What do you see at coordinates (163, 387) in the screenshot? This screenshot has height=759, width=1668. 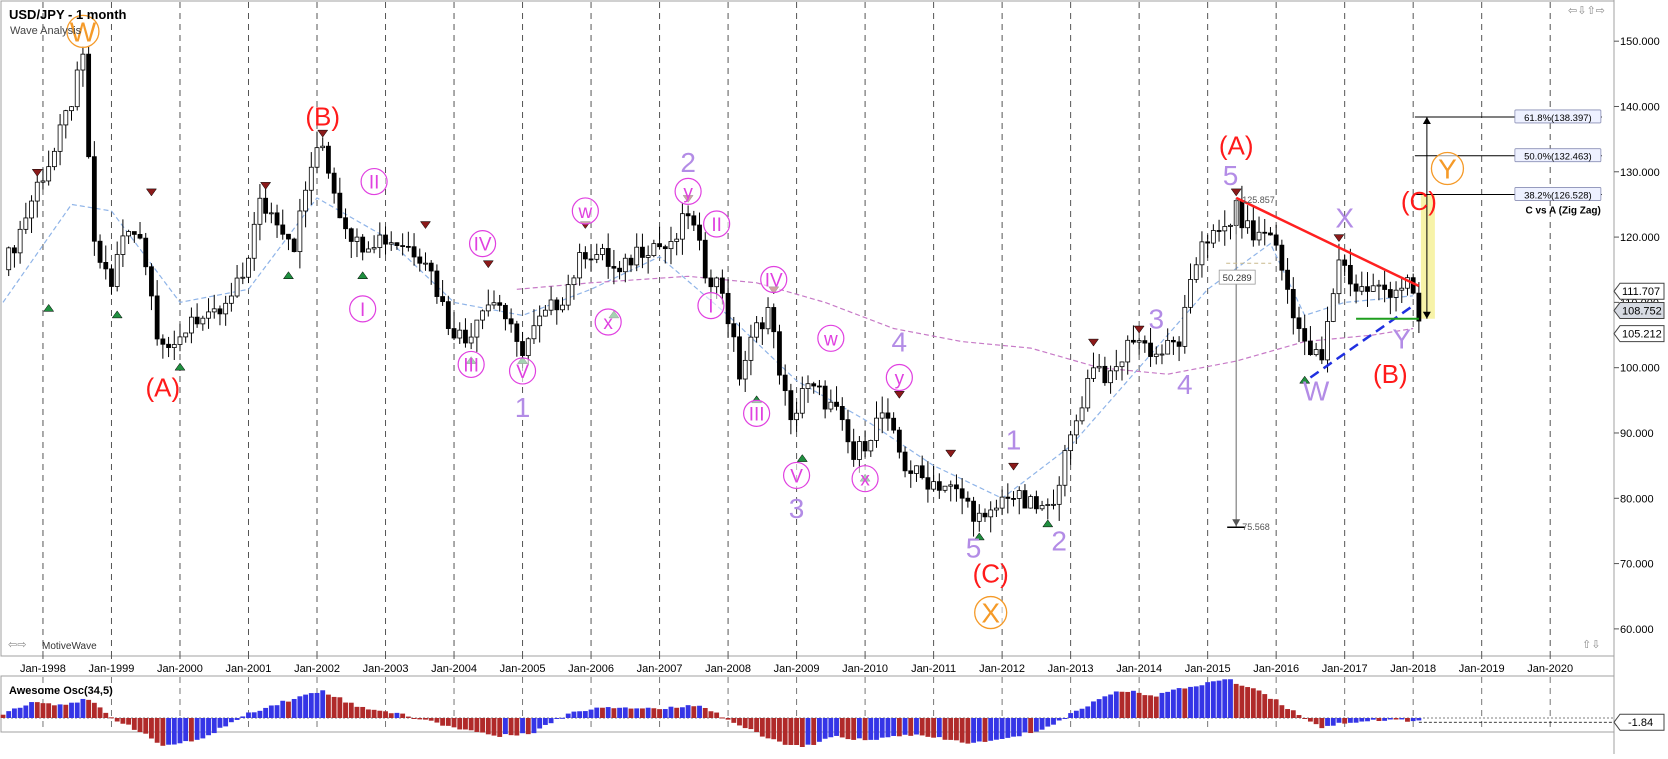 I see `wave-label-red: (A)` at bounding box center [163, 387].